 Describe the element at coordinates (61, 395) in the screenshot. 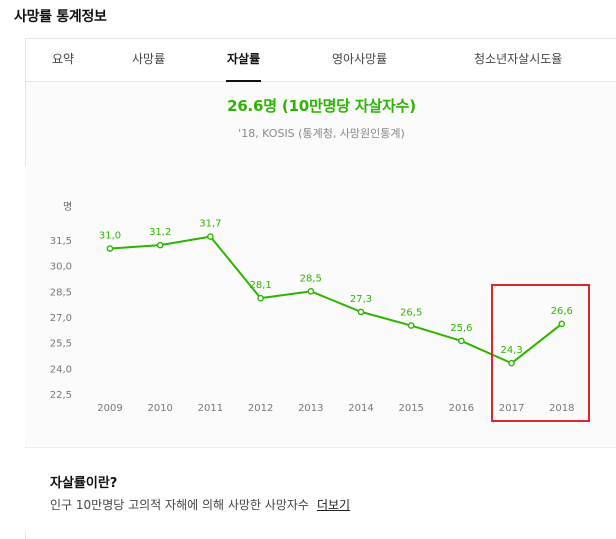

I see `y-tick-label: 22,5` at that location.